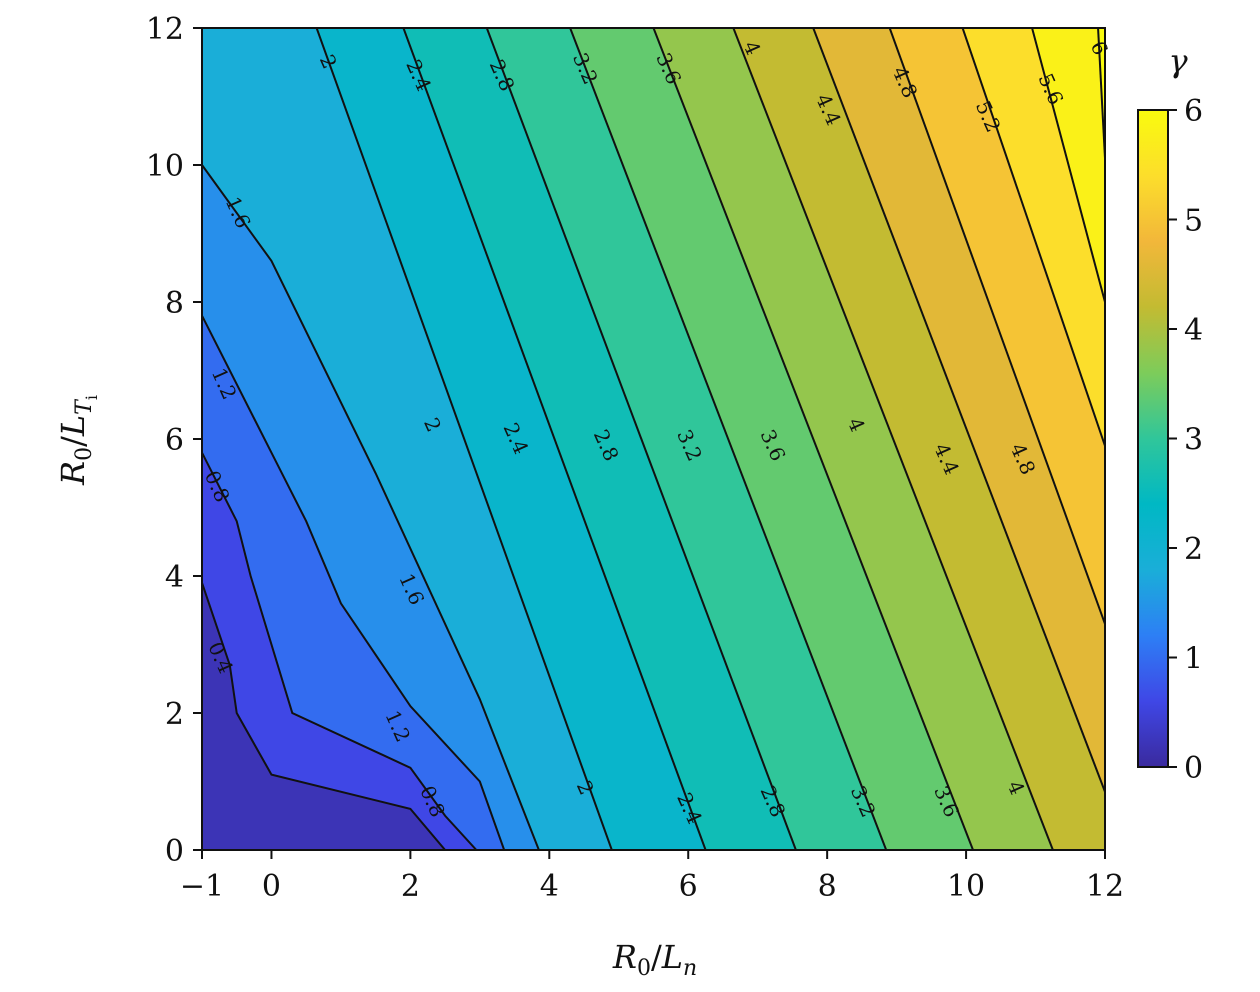 This screenshot has height=992, width=1260. Describe the element at coordinates (410, 886) in the screenshot. I see `x-tick-label: 2` at that location.